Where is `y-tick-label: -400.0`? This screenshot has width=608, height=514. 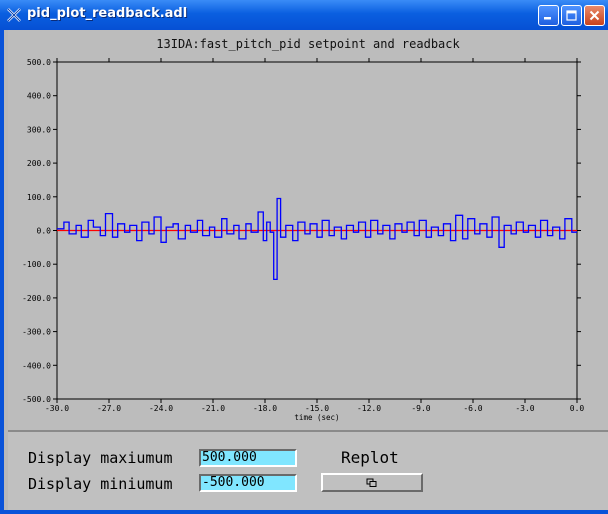
y-tick-label: -400.0 is located at coordinates (36, 365).